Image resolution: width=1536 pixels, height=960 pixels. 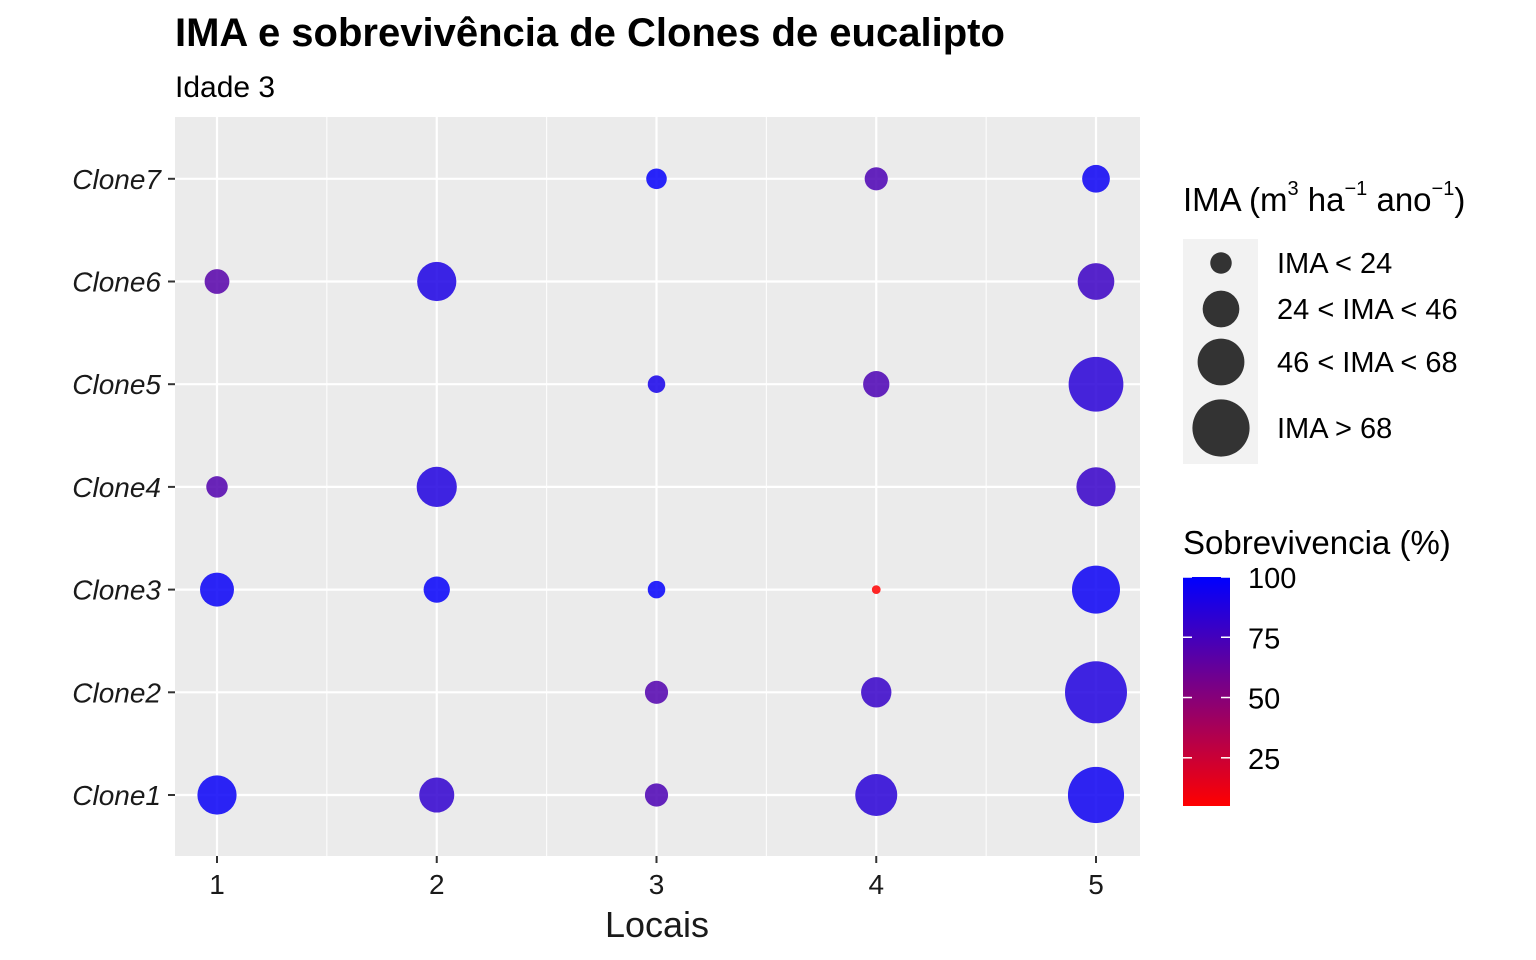 What do you see at coordinates (1334, 264) in the screenshot?
I see `size-legend-label: IMA < 24` at bounding box center [1334, 264].